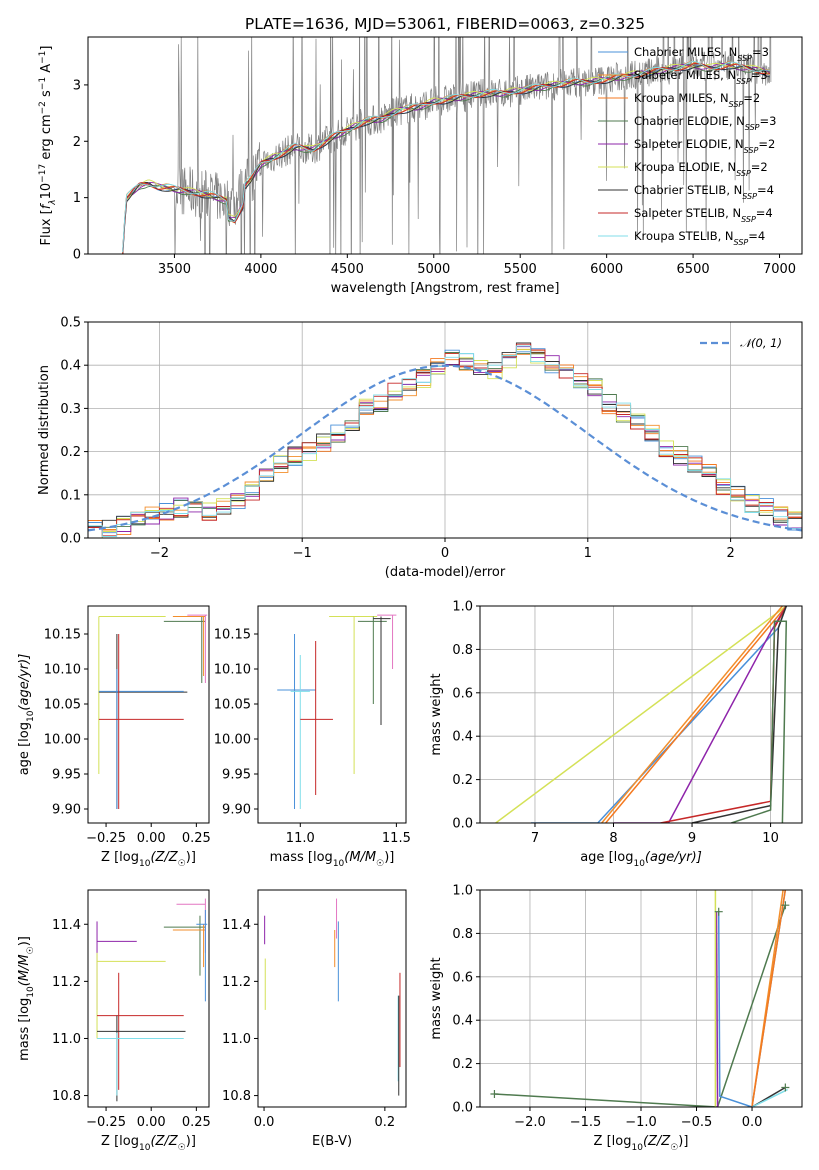  What do you see at coordinates (462, 693) in the screenshot?
I see `y-tick-label: 0.6` at bounding box center [462, 693].